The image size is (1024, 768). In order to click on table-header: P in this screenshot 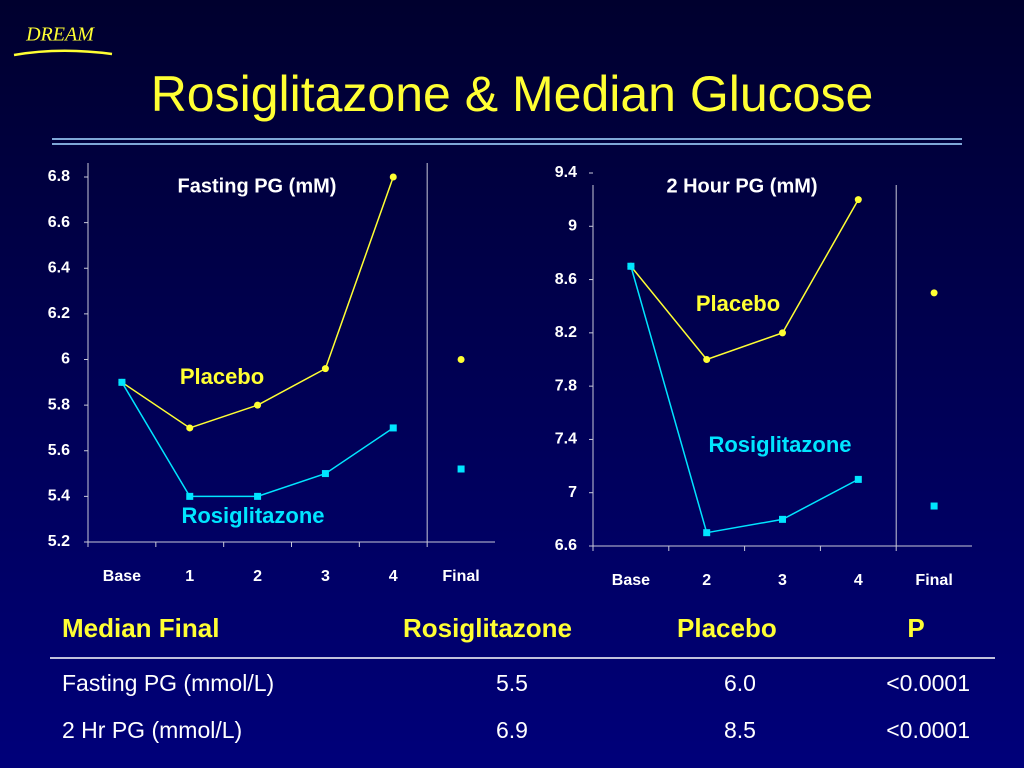, I will do `click(915, 628)`.